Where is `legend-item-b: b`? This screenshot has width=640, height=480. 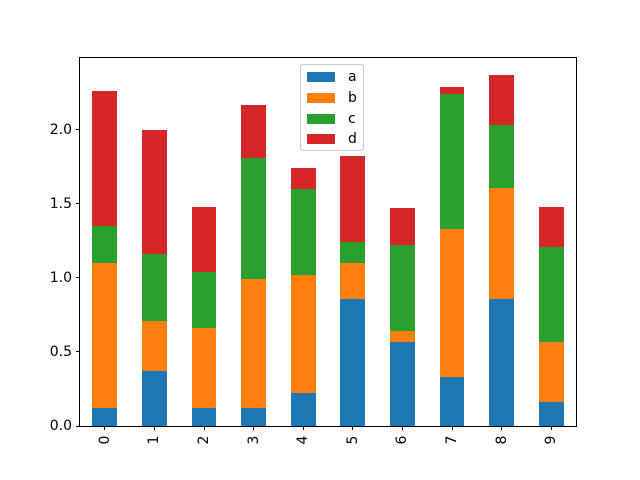 legend-item-b: b is located at coordinates (335, 98).